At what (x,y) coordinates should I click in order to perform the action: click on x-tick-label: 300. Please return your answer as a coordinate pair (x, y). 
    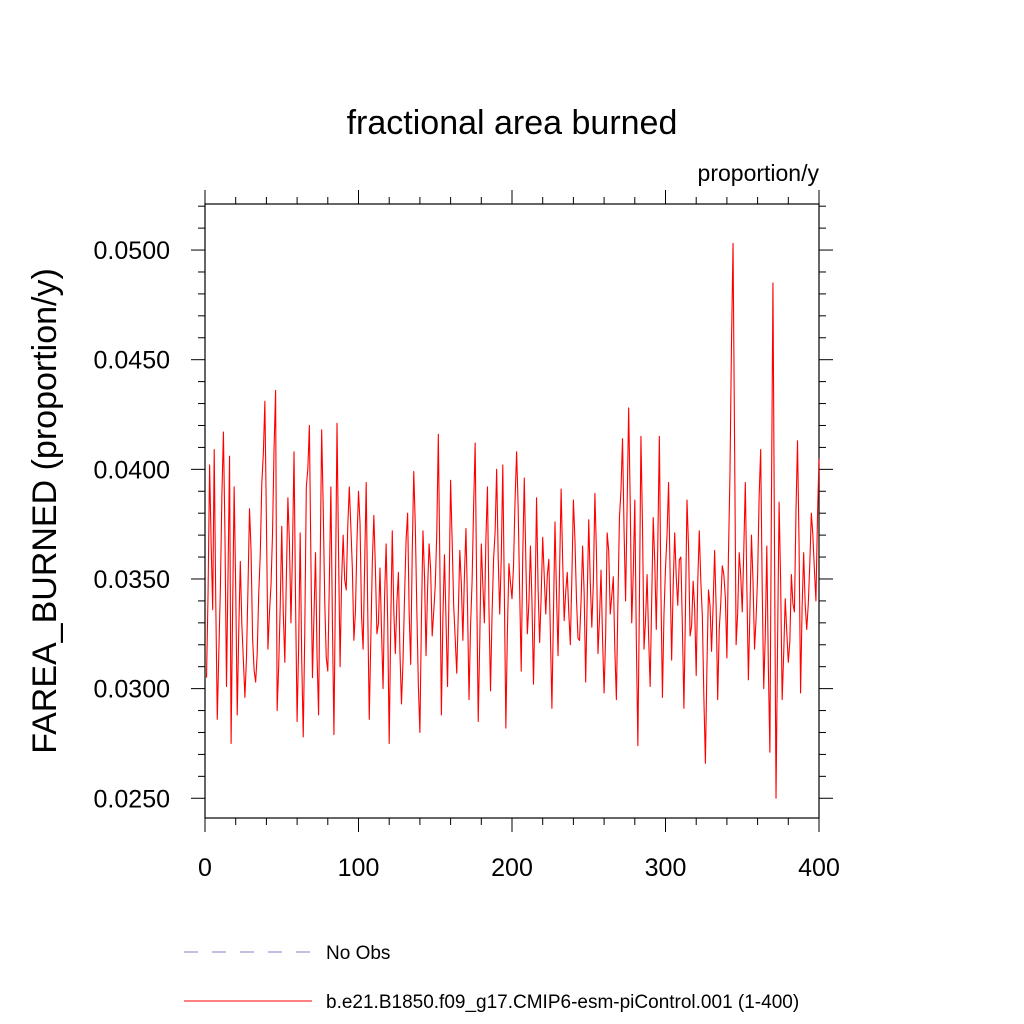
    Looking at the image, I should click on (666, 868).